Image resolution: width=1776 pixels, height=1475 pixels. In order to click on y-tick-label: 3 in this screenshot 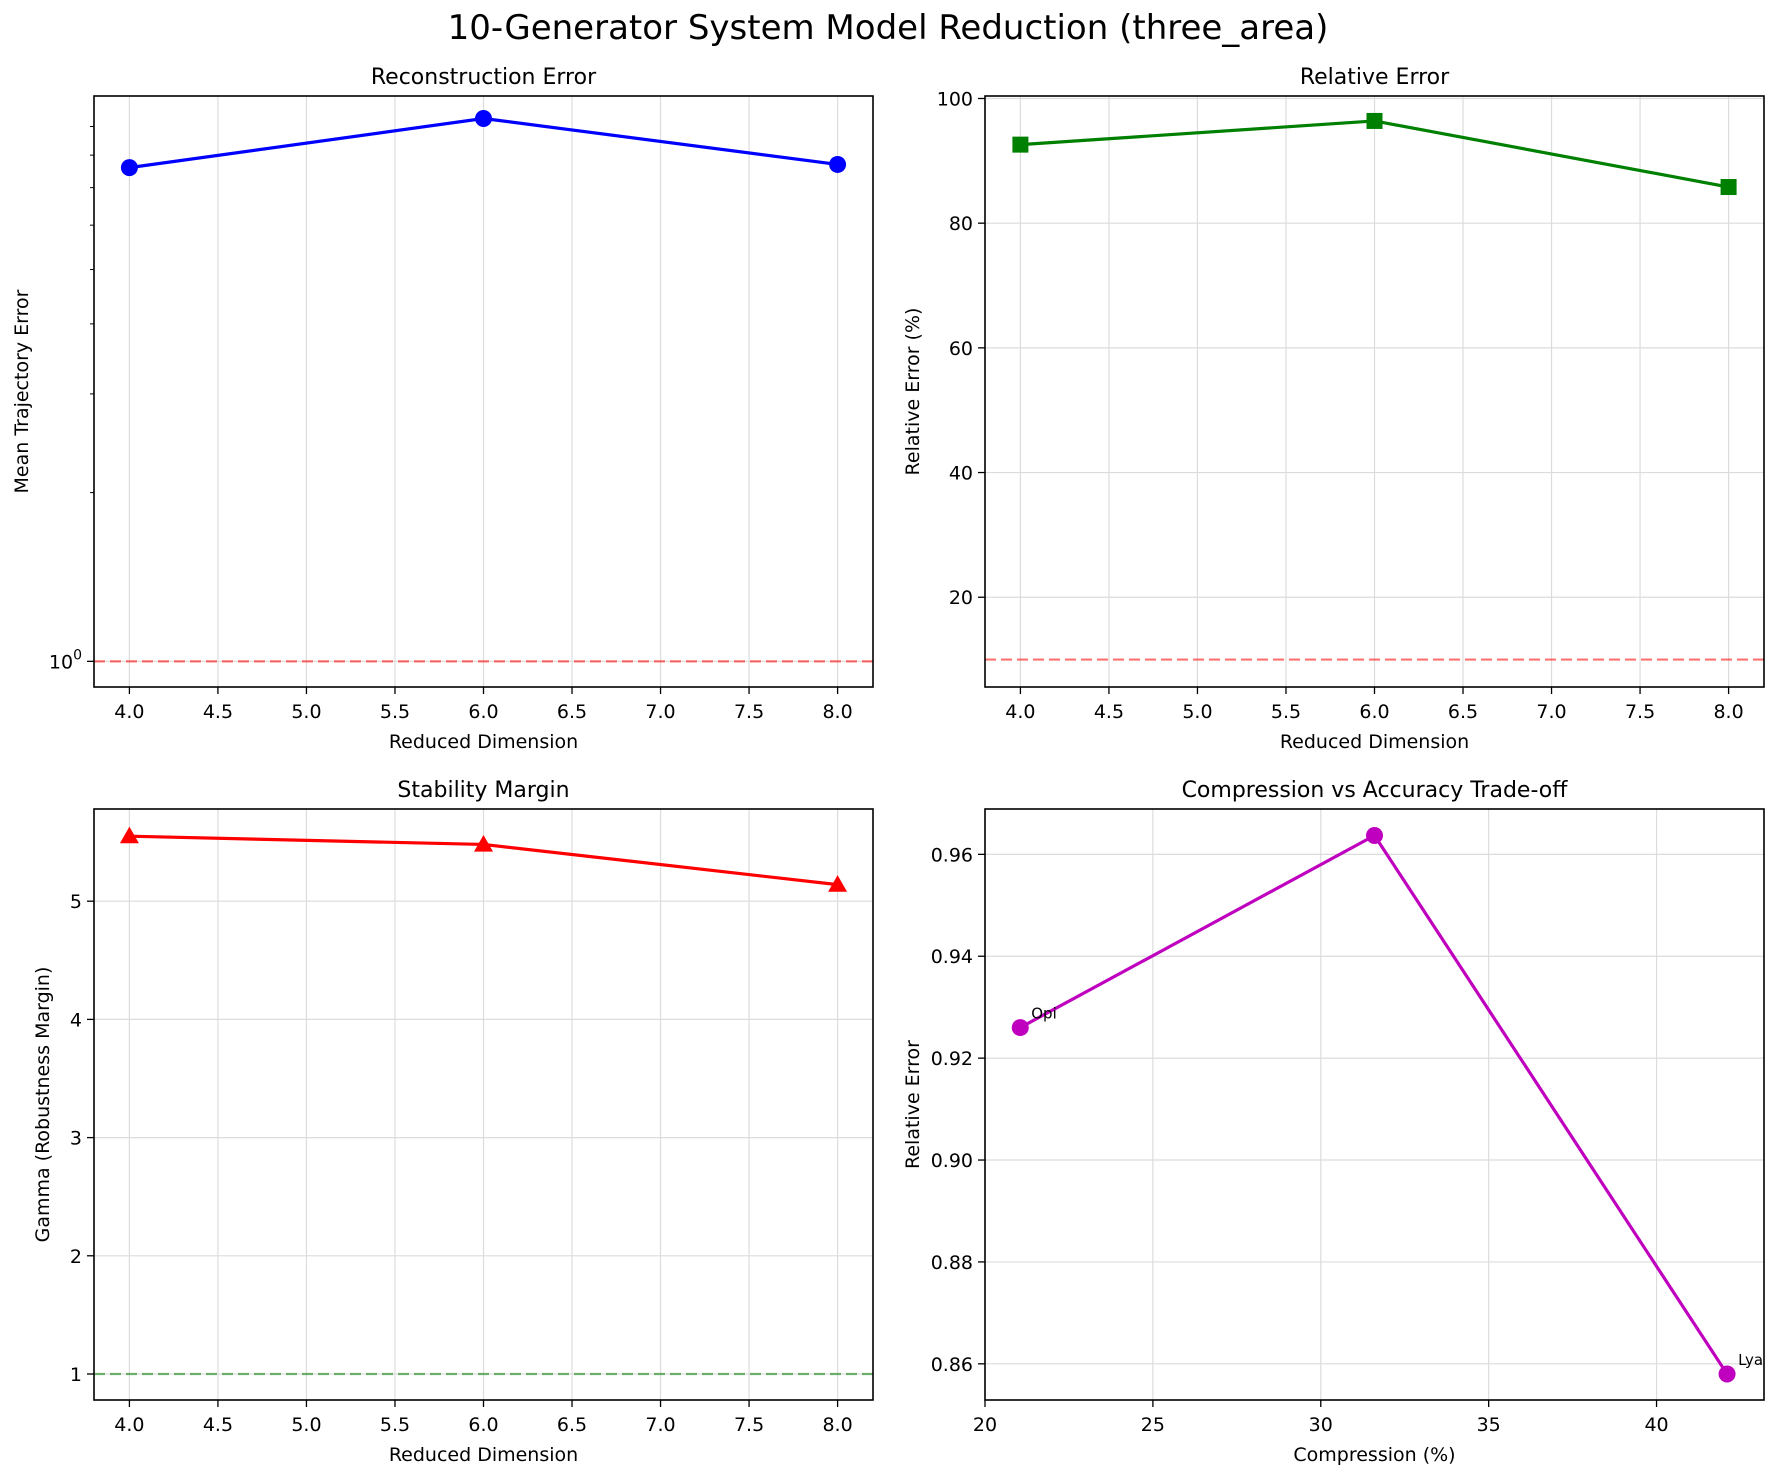, I will do `click(76, 1139)`.